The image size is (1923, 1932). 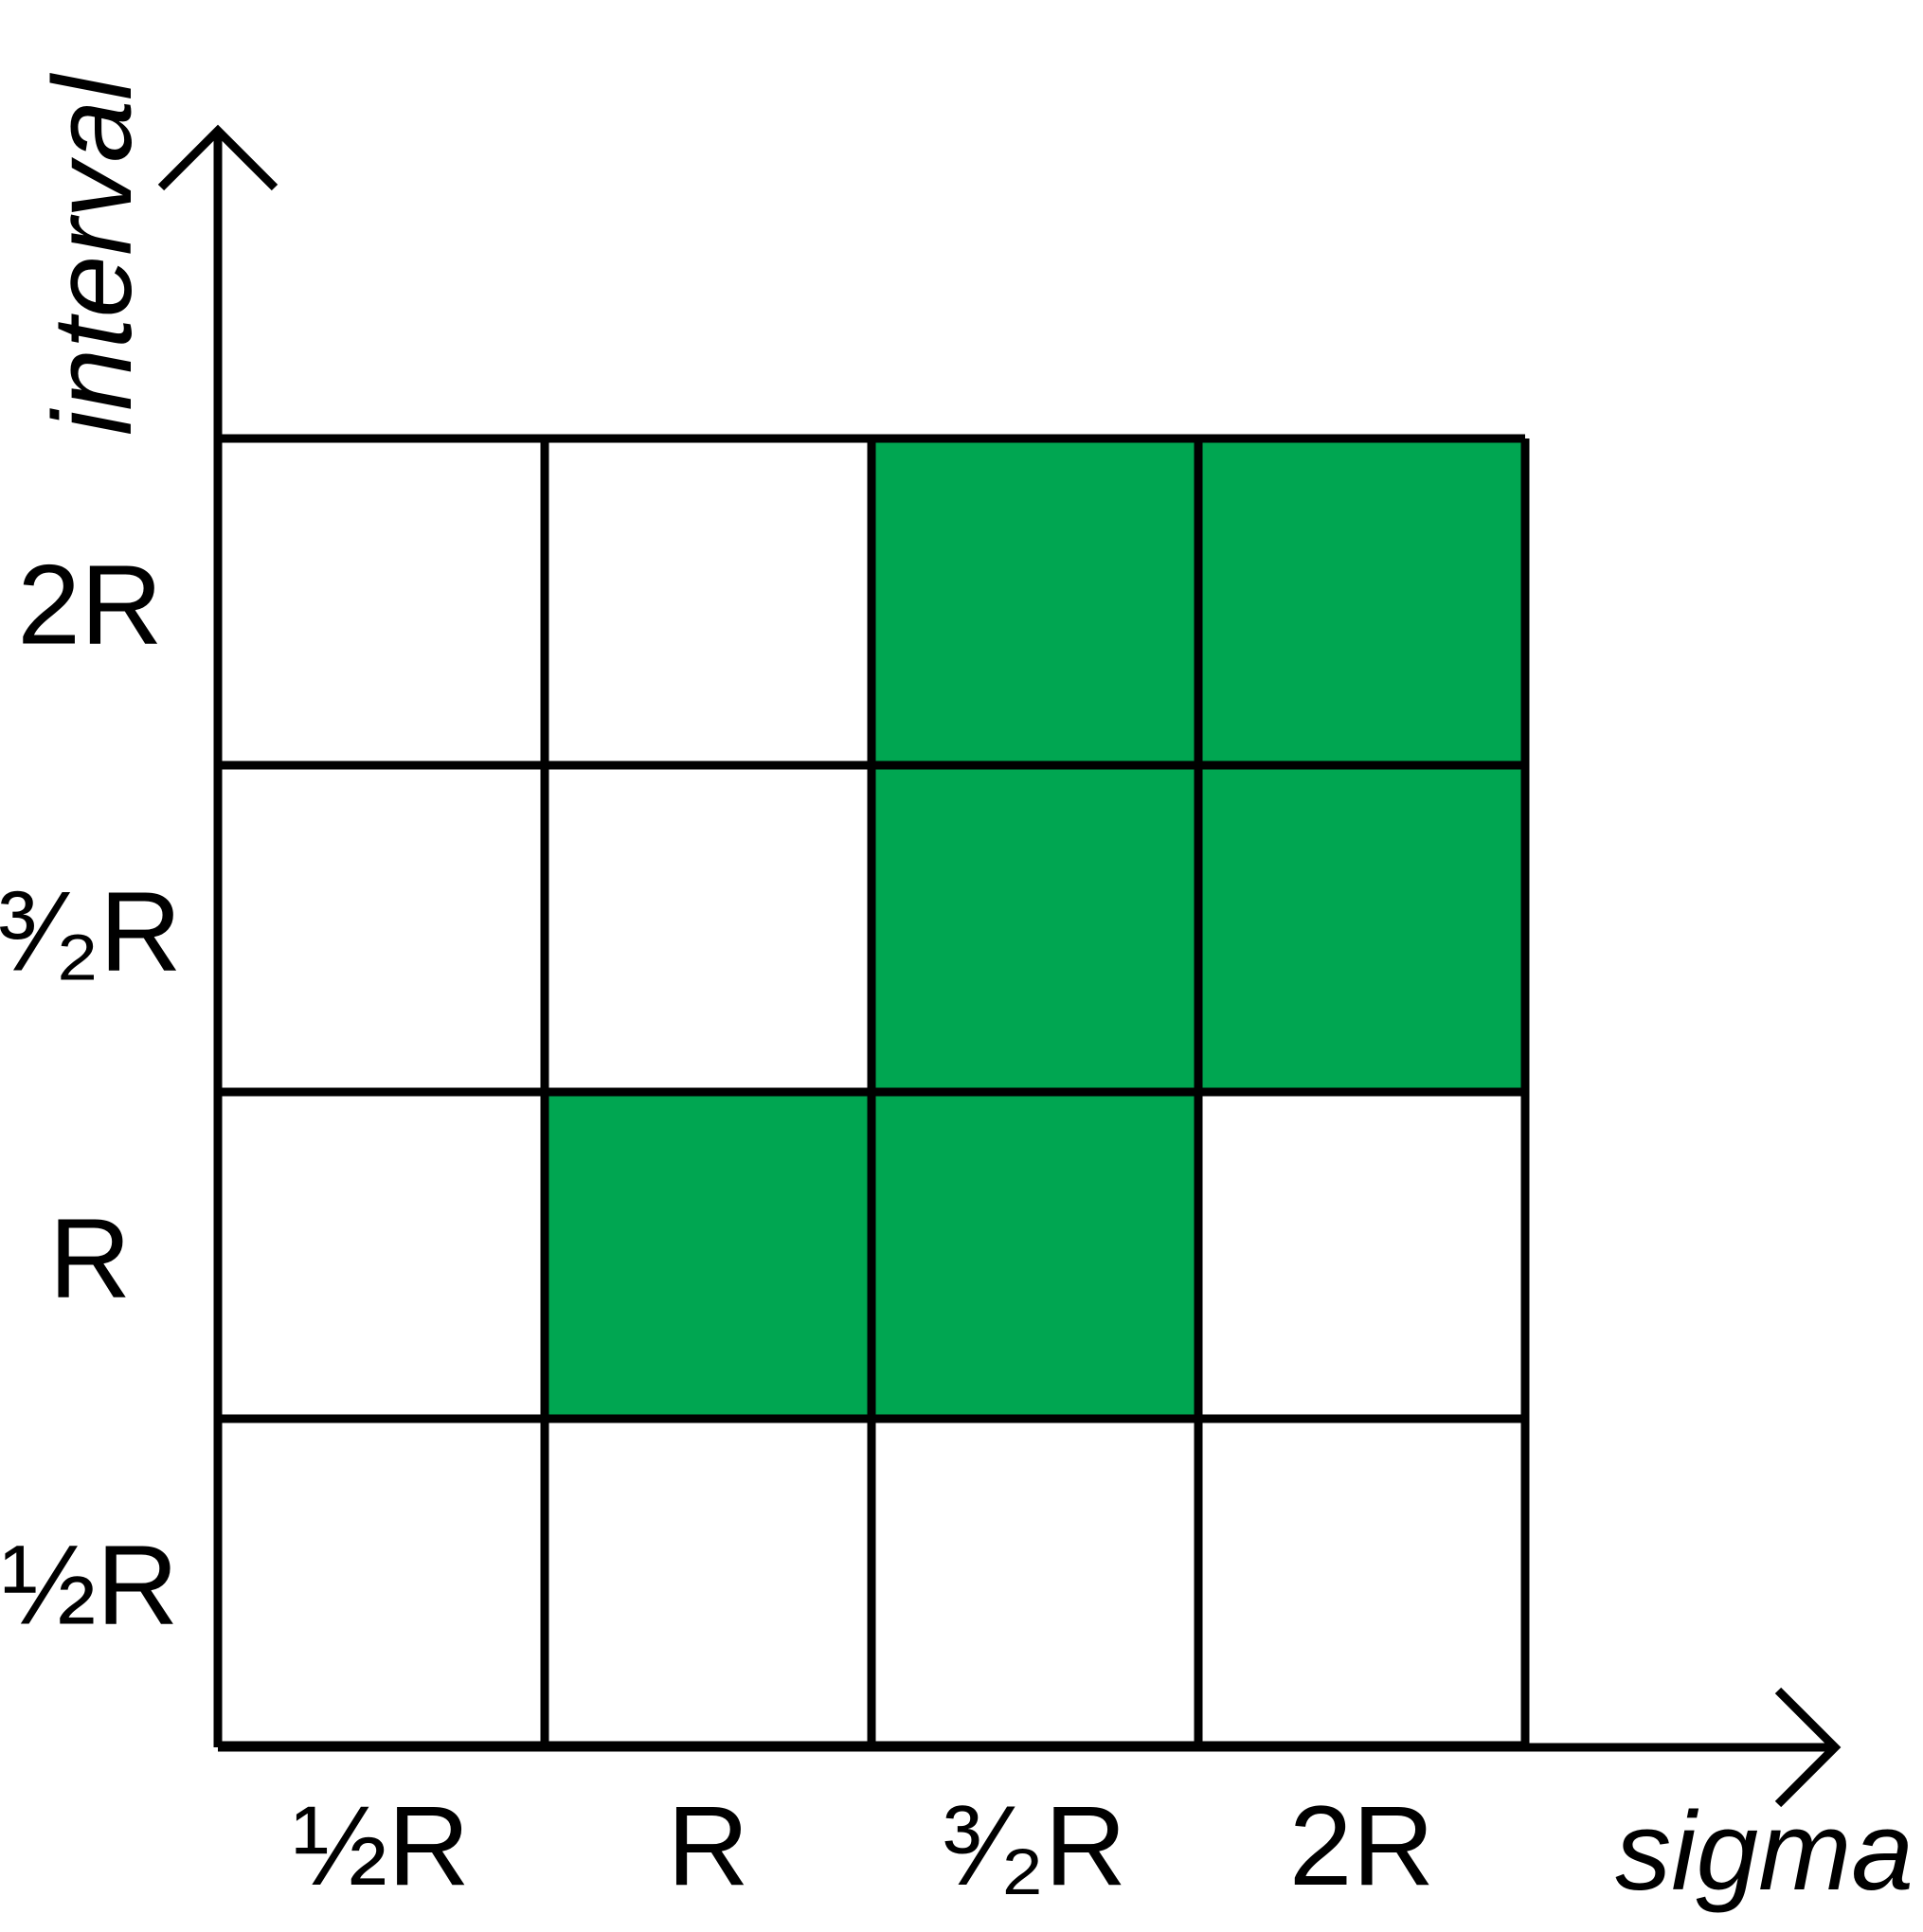 I want to click on y-tick-label: 2R, so click(x=90, y=605).